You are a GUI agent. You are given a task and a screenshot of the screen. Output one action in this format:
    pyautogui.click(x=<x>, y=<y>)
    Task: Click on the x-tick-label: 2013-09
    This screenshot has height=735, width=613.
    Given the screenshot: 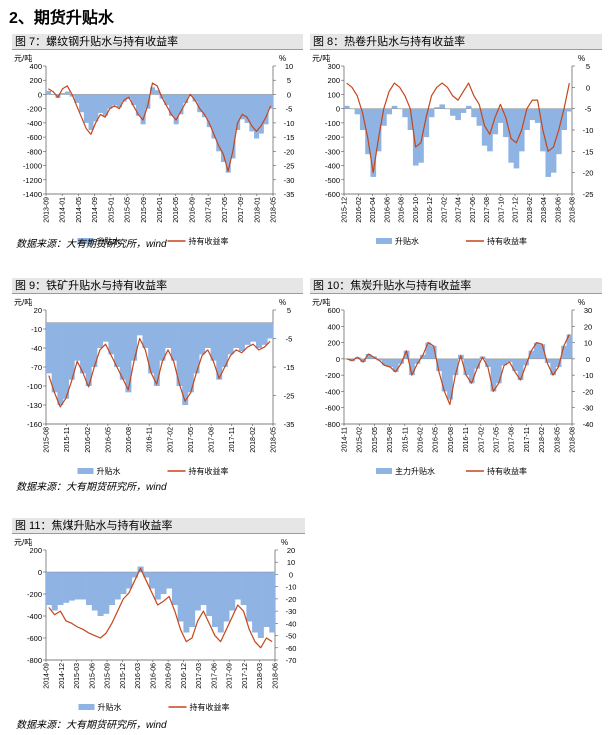 What is the action you would take?
    pyautogui.click(x=47, y=210)
    